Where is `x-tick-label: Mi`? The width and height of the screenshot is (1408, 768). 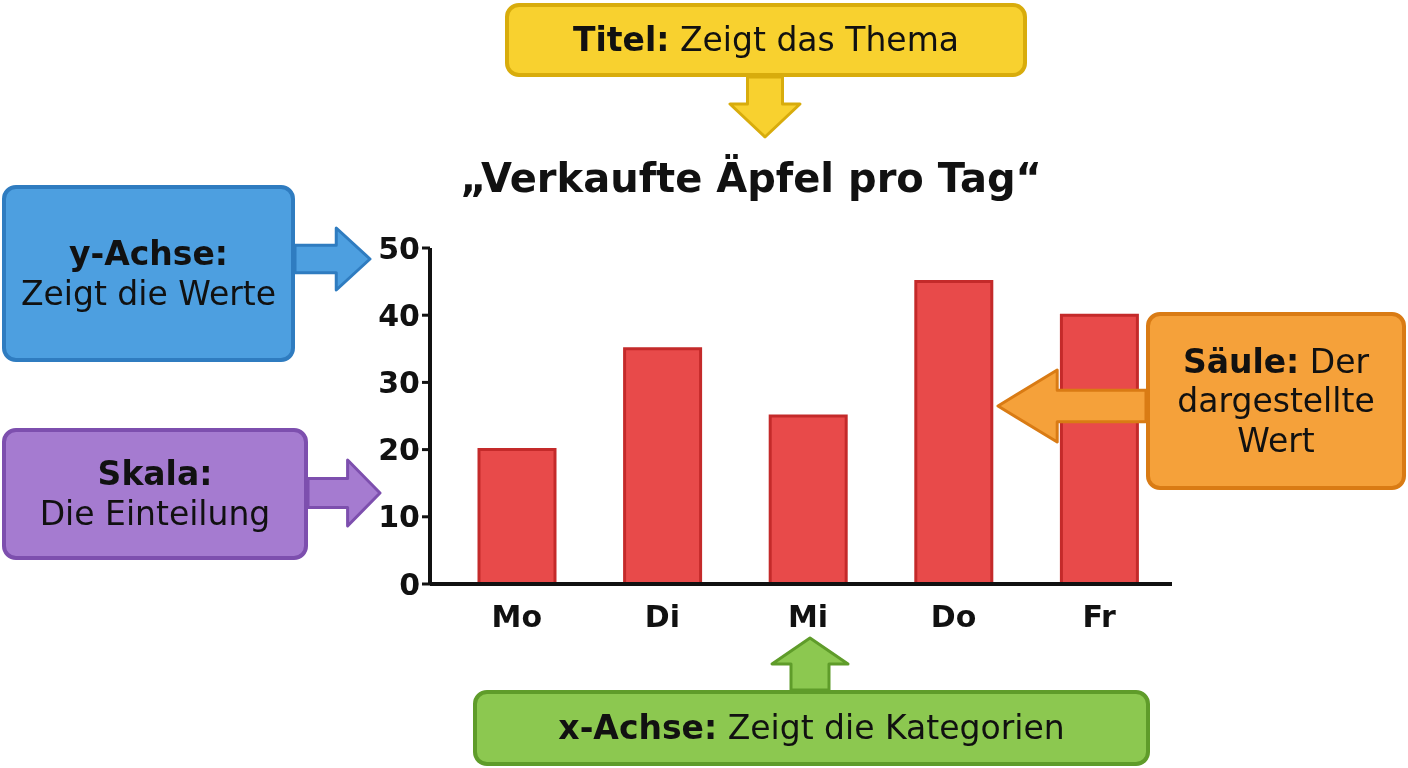
x-tick-label: Mi is located at coordinates (808, 617).